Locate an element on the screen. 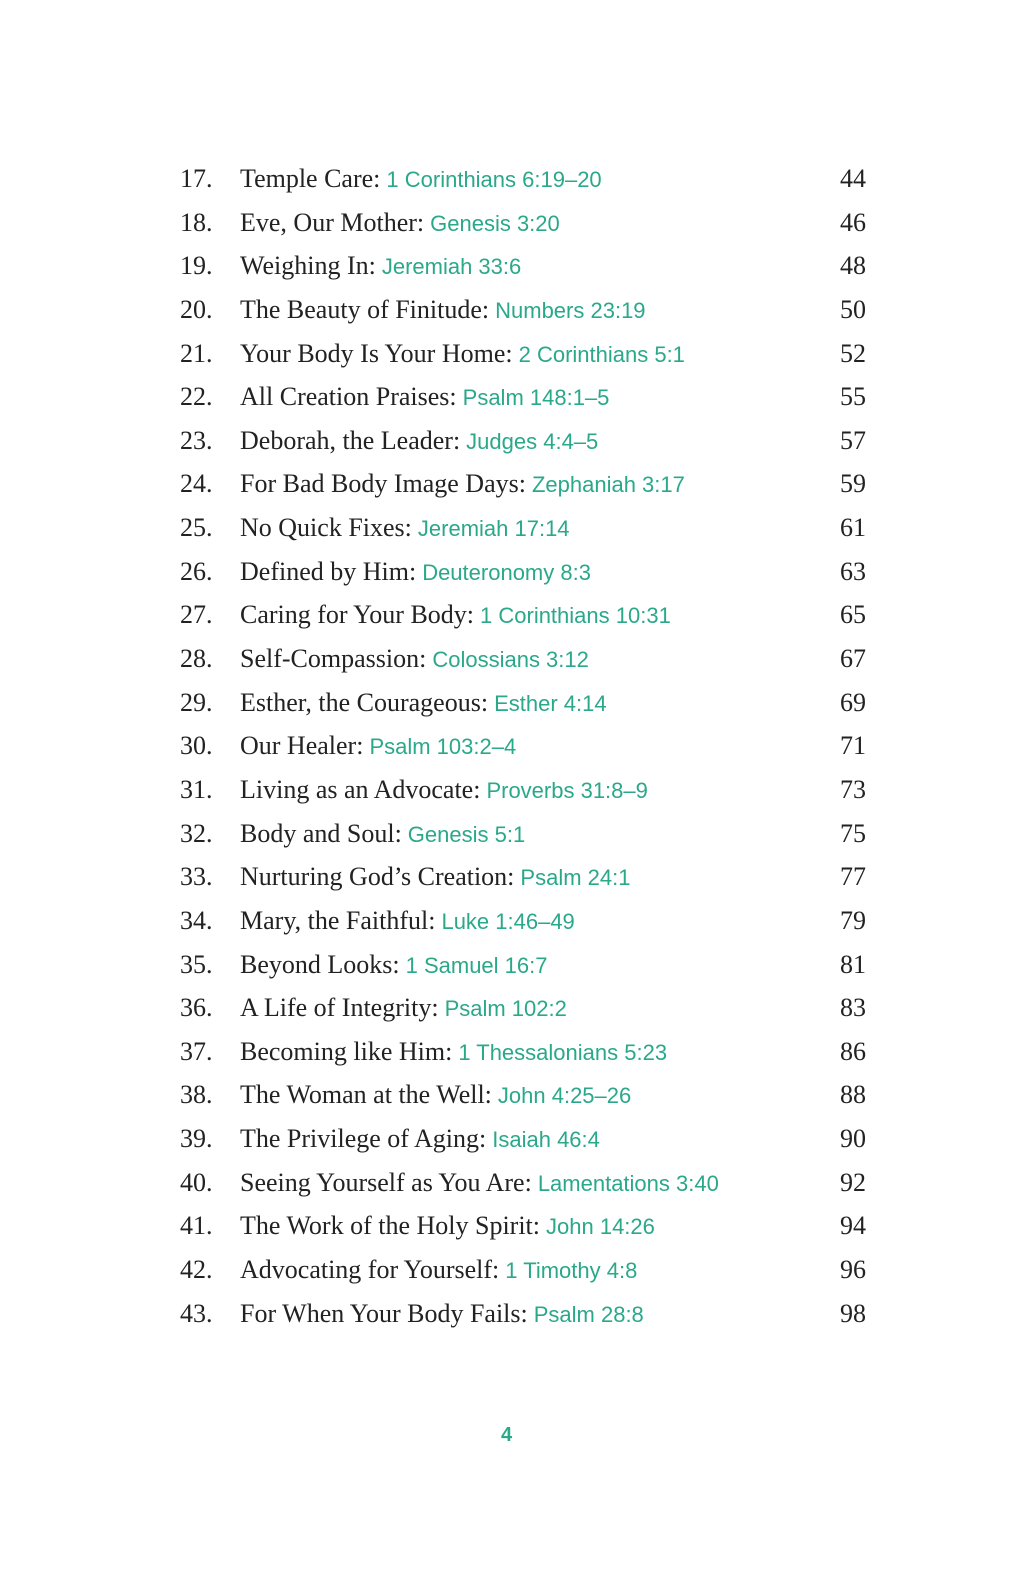  entry-number: 30. is located at coordinates (196, 746).